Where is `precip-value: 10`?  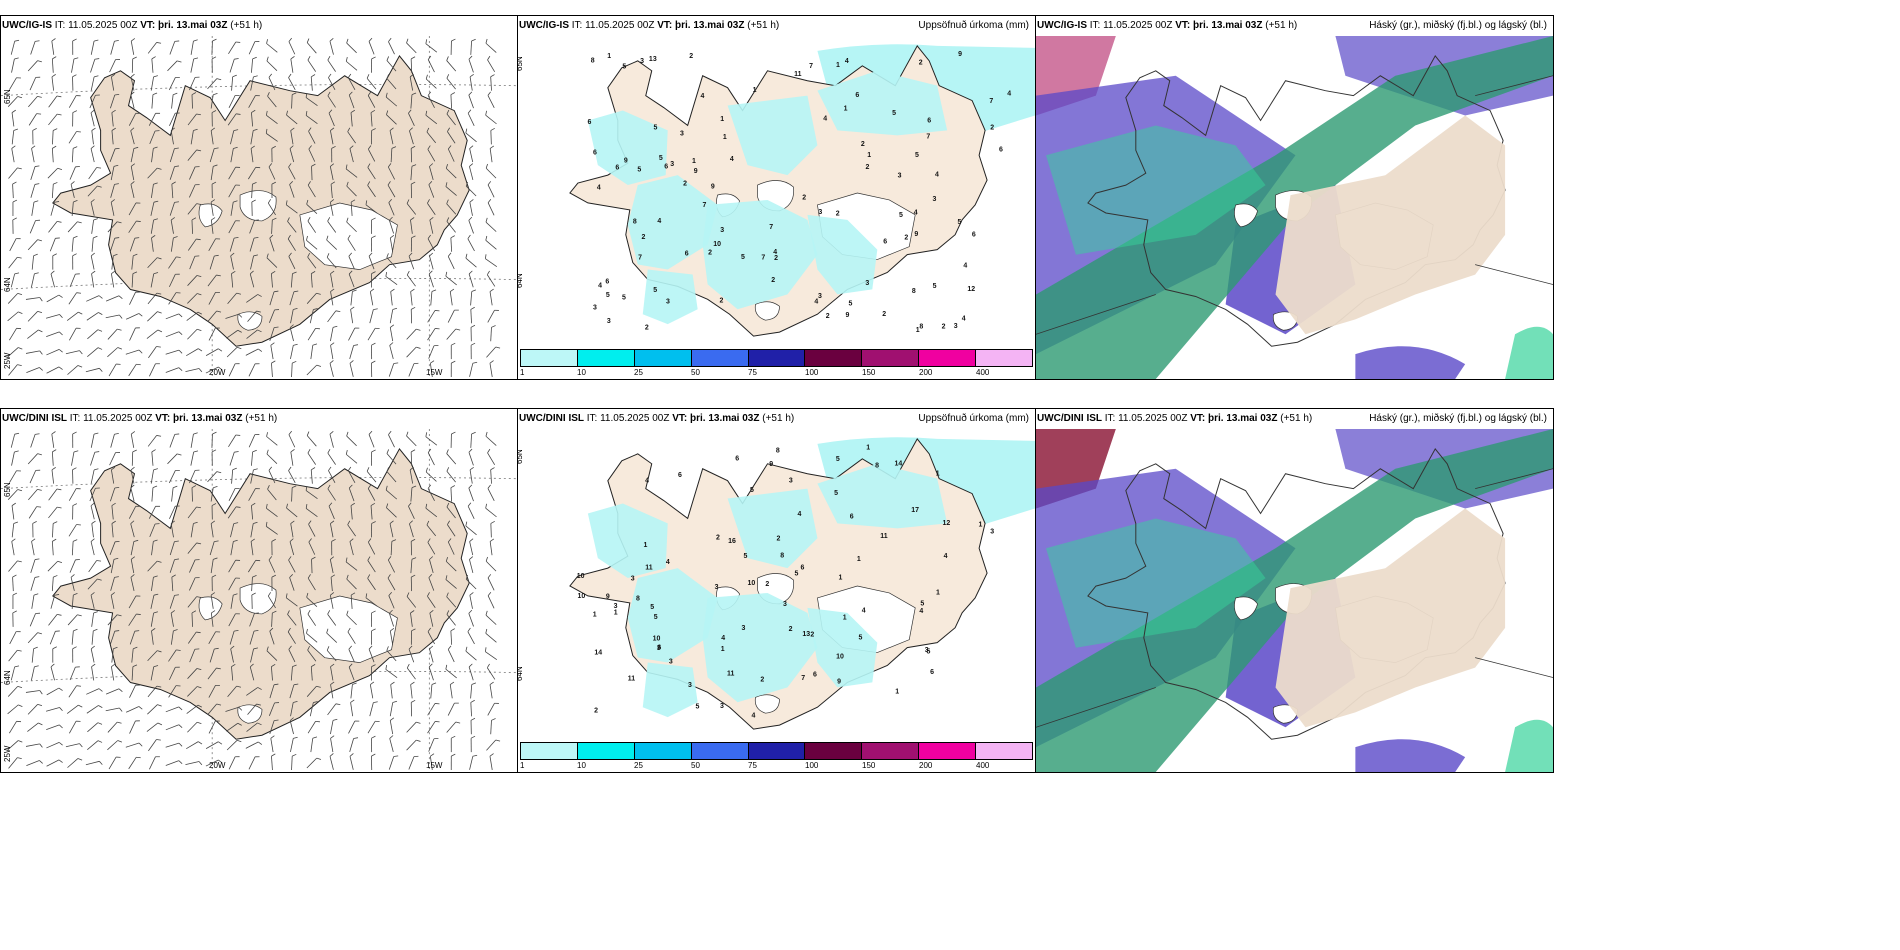
precip-value: 10 is located at coordinates (657, 639).